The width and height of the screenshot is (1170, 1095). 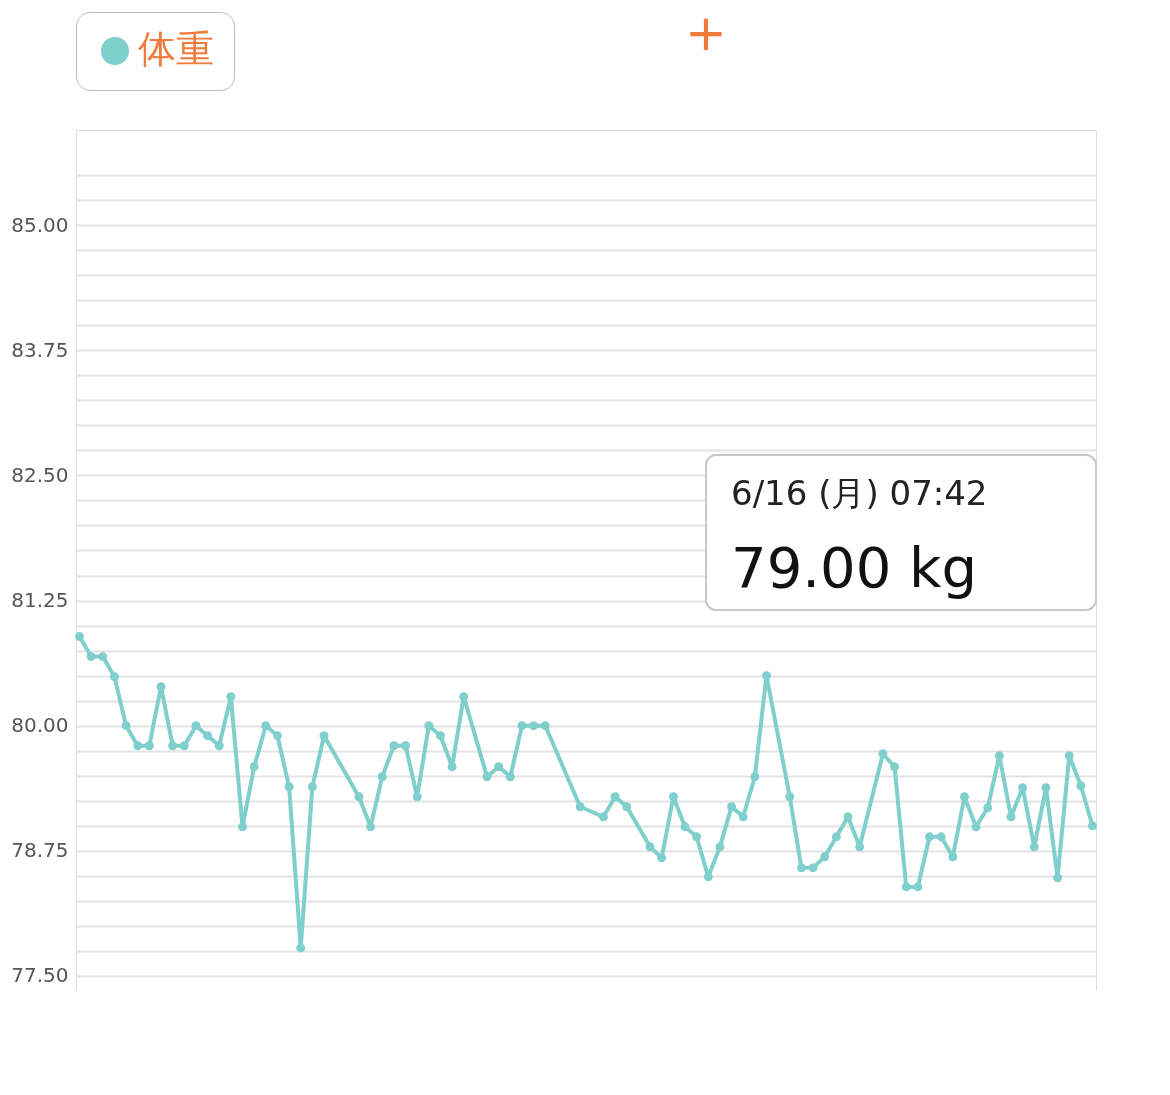 What do you see at coordinates (40, 474) in the screenshot?
I see `y-tick-label: 82.50` at bounding box center [40, 474].